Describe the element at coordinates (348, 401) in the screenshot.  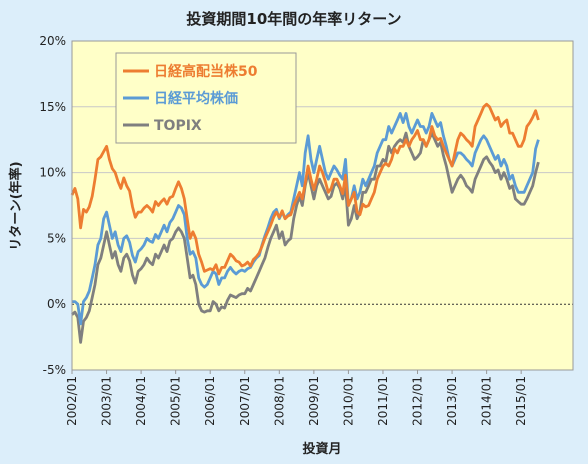
I see `x-tick-label: 2010/01` at that location.